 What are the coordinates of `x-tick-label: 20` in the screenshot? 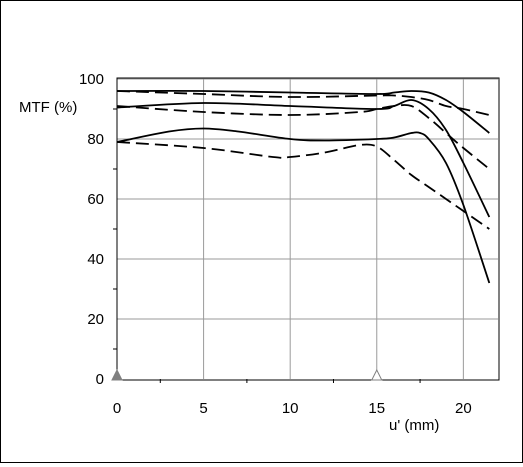 It's located at (463, 408).